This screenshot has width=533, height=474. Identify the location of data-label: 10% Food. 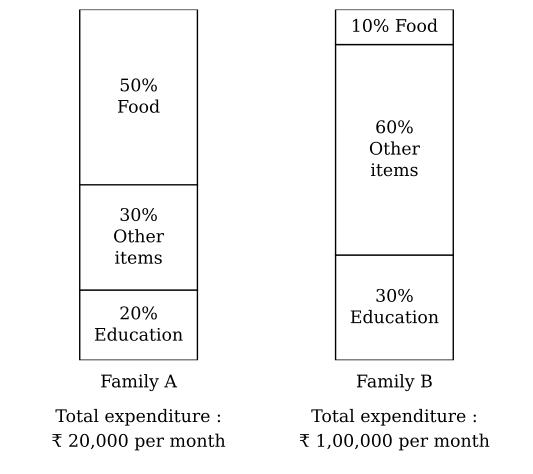
(395, 25).